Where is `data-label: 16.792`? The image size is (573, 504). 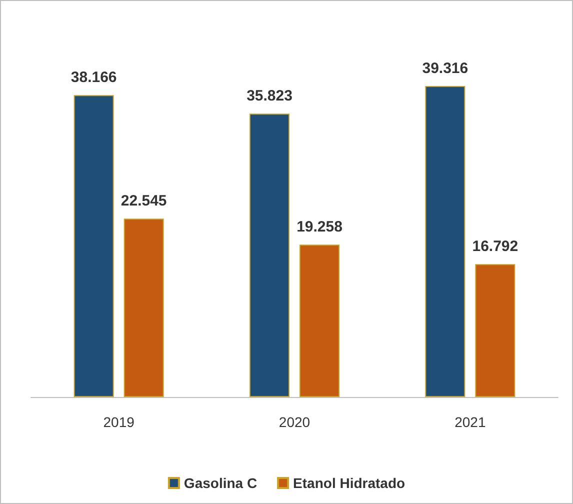 data-label: 16.792 is located at coordinates (495, 247).